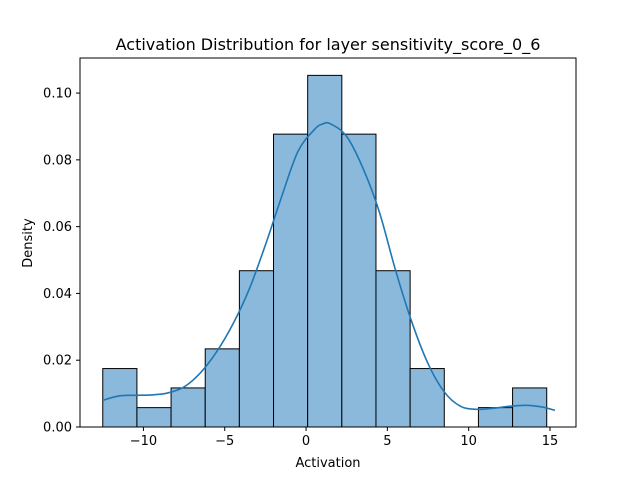 This screenshot has width=640, height=480. What do you see at coordinates (57, 361) in the screenshot?
I see `y-tick-label: 0.02` at bounding box center [57, 361].